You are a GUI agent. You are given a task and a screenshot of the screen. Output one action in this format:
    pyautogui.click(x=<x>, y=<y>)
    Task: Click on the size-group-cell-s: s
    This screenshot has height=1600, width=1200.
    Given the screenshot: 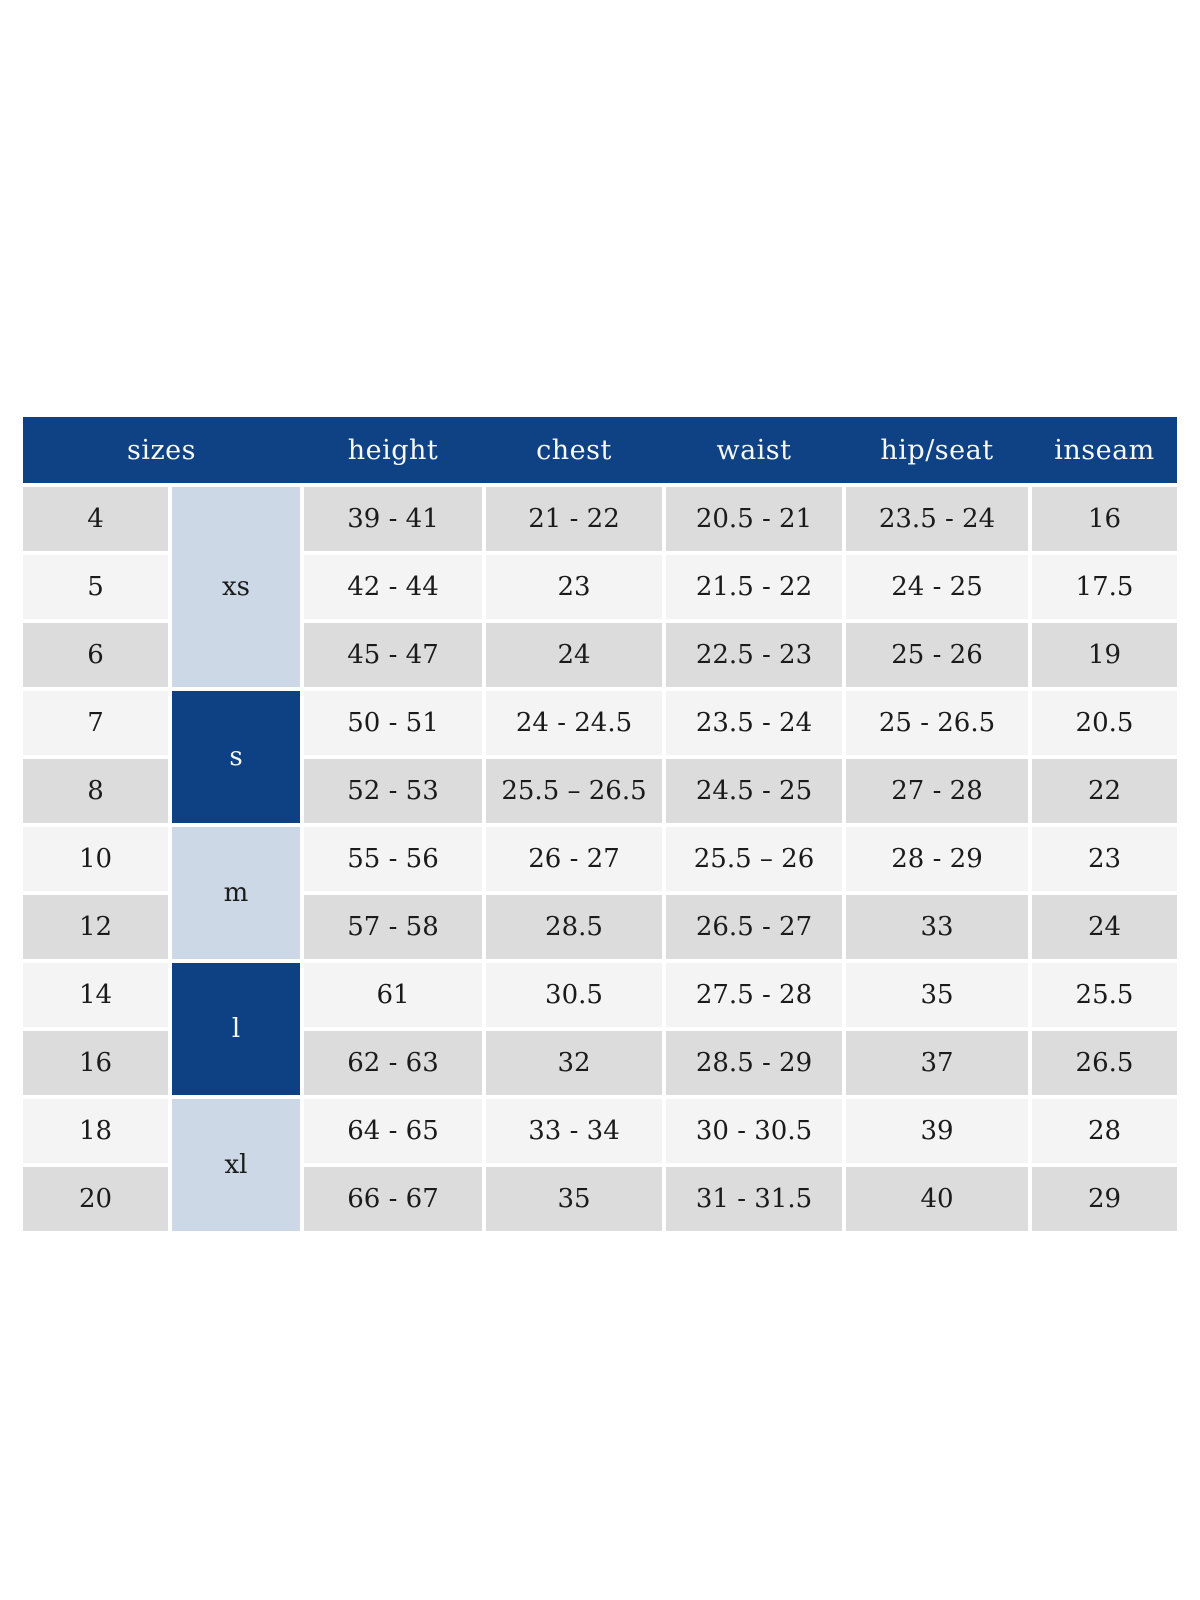 What is the action you would take?
    pyautogui.click(x=236, y=757)
    